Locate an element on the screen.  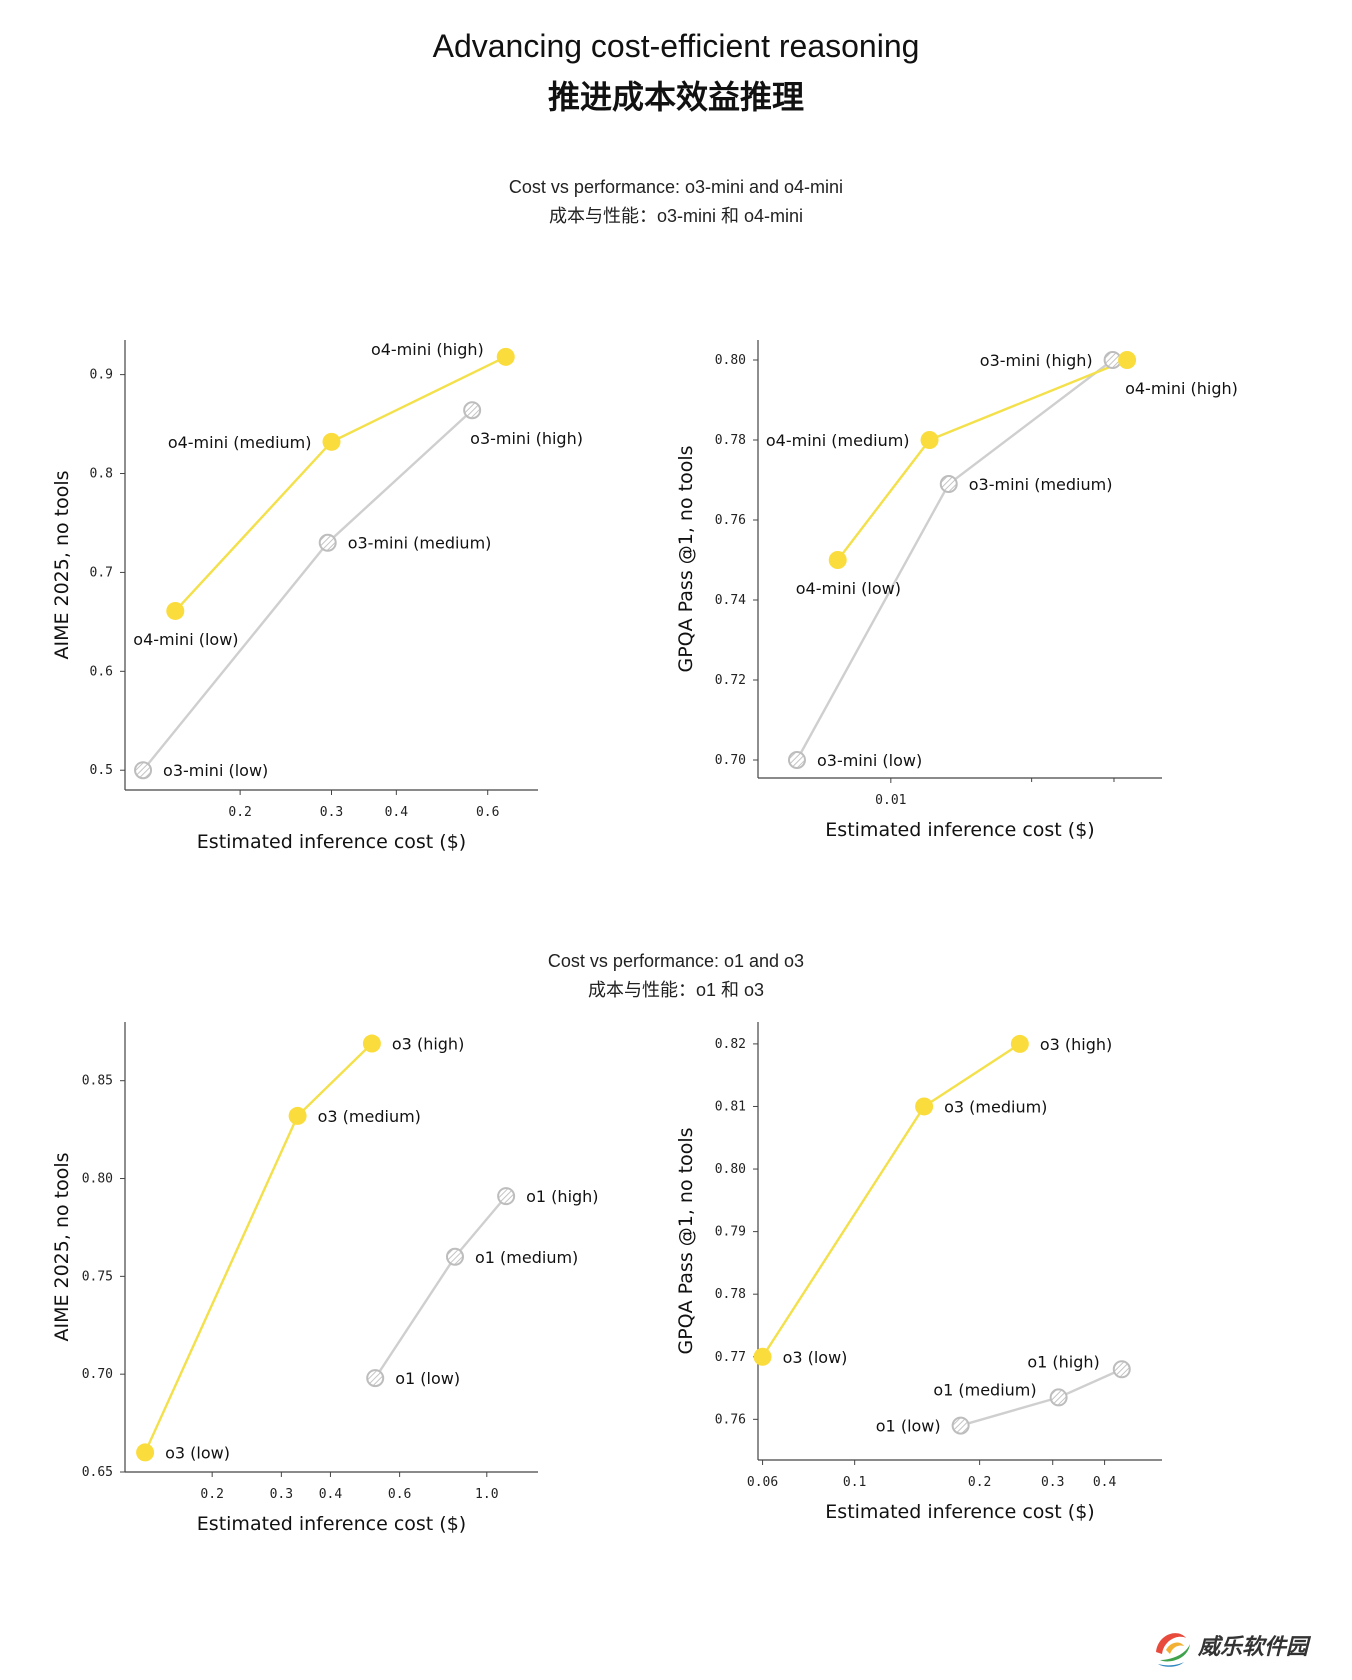
watermark-logo: 威乐软件园 is located at coordinates (1234, 1650).